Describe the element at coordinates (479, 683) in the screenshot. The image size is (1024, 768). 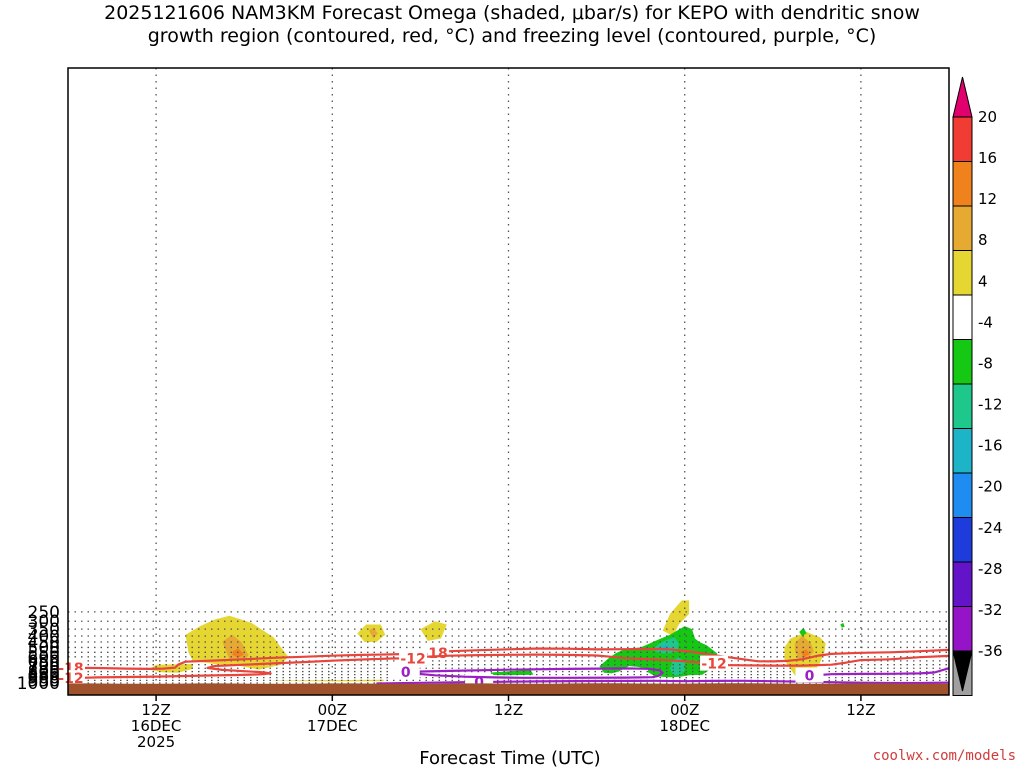
I see `contour-label-2-0: 0` at that location.